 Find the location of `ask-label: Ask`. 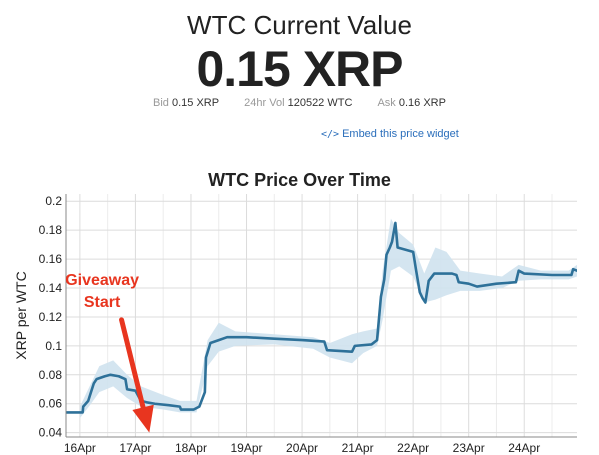

ask-label: Ask is located at coordinates (386, 103).